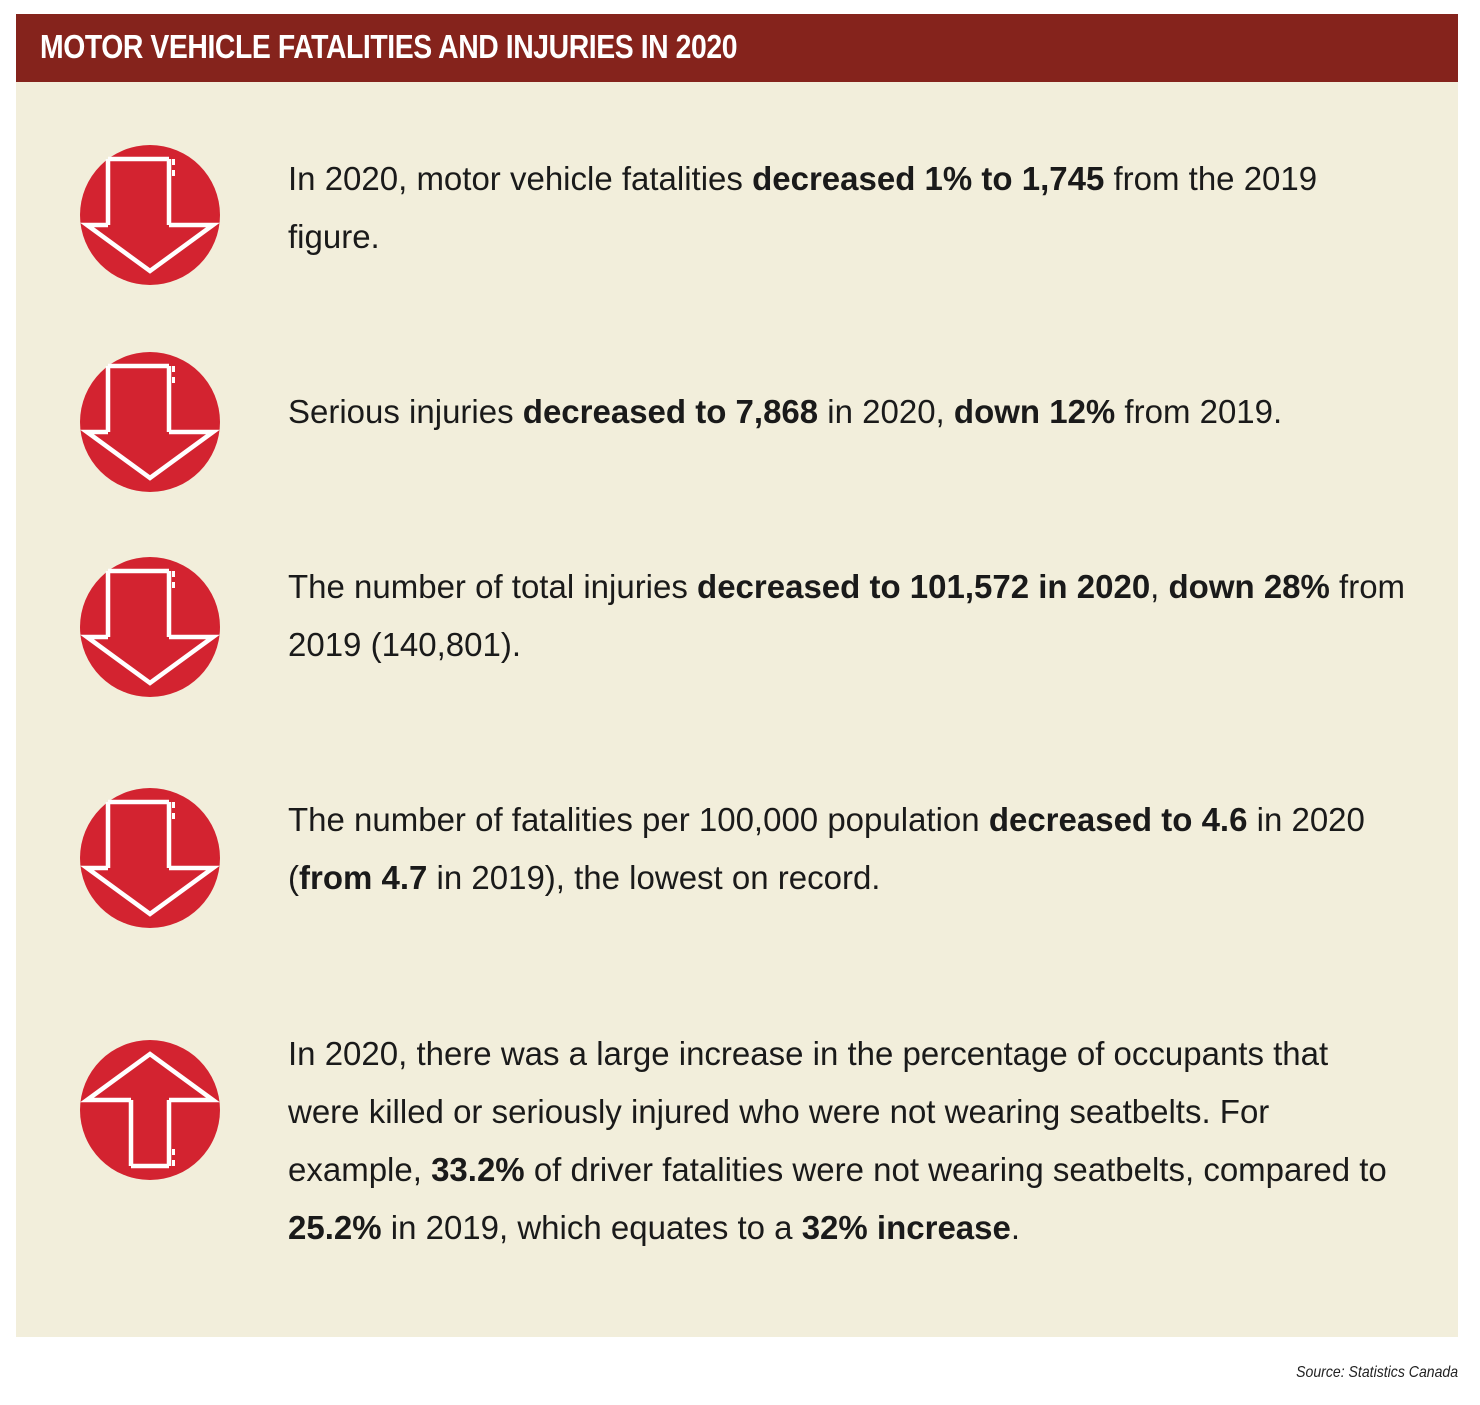  What do you see at coordinates (906, 1227) in the screenshot?
I see `highlight: 32% increase` at bounding box center [906, 1227].